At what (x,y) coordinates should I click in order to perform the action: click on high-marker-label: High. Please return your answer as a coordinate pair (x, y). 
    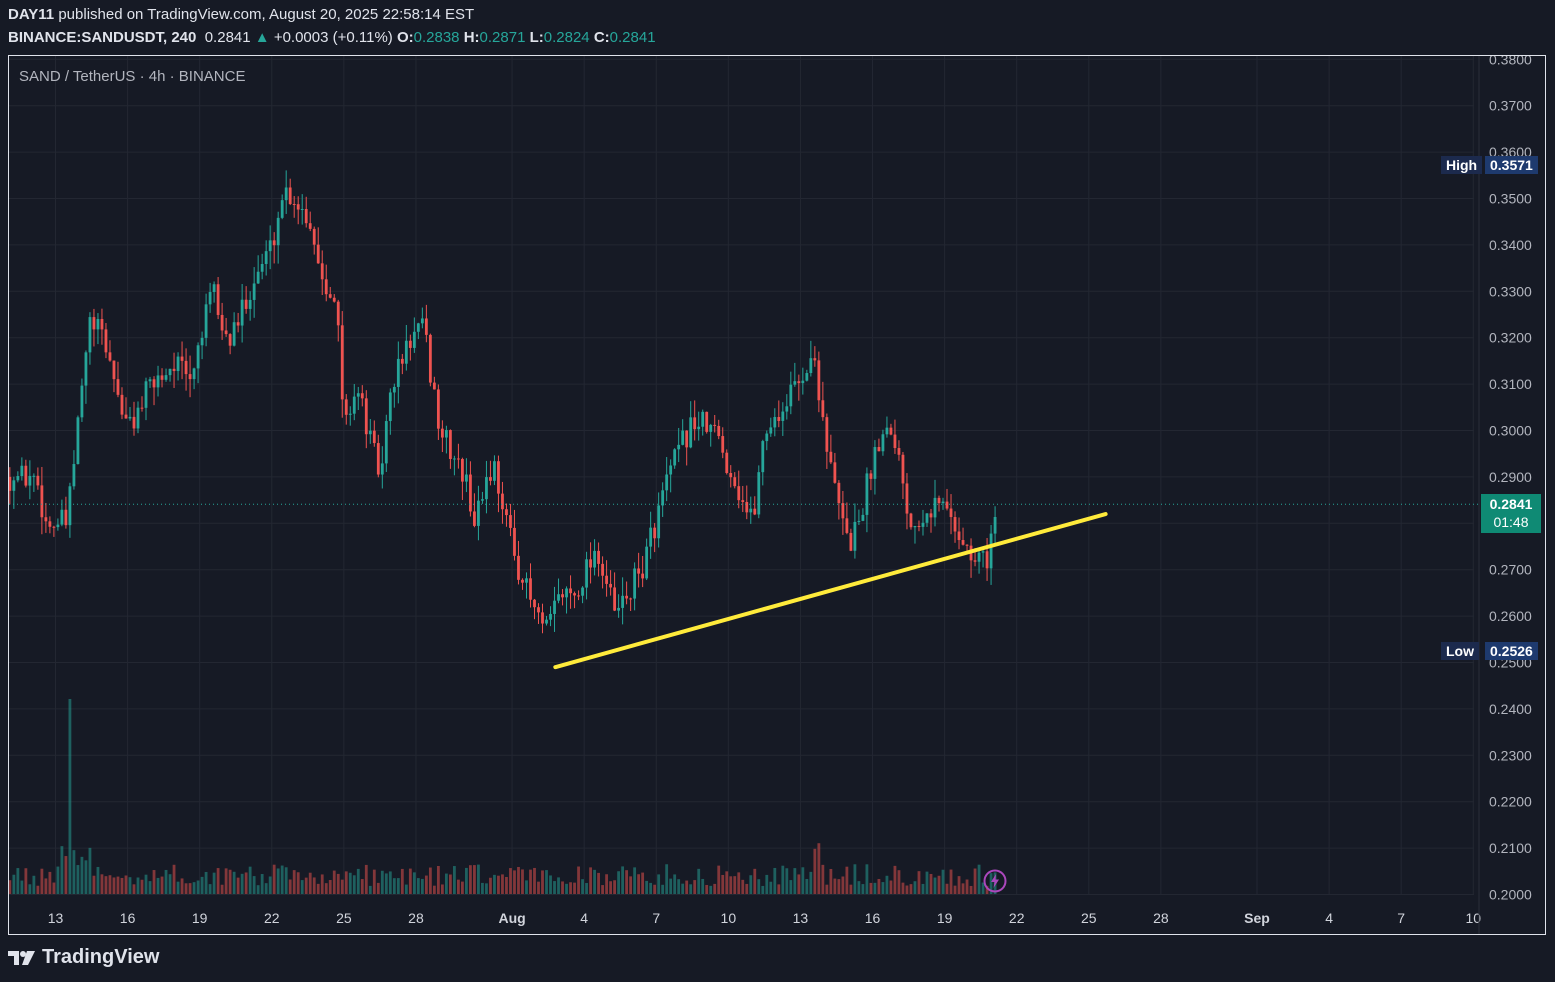
    Looking at the image, I should click on (1462, 165).